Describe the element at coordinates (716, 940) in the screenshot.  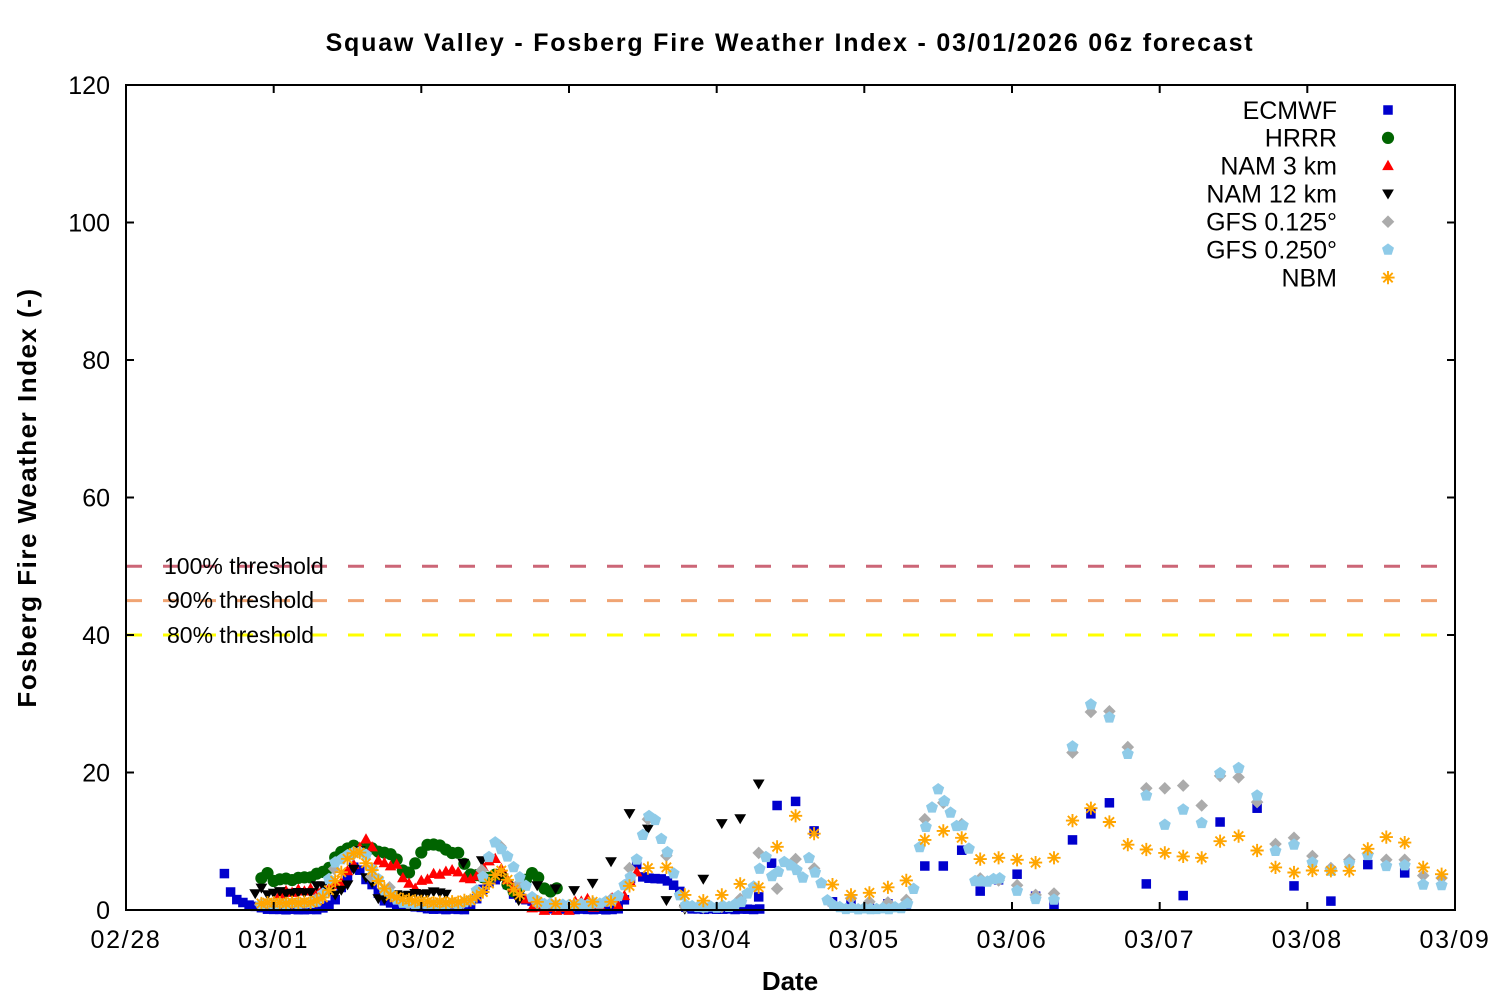
I see `svg-text: 03/04` at that location.